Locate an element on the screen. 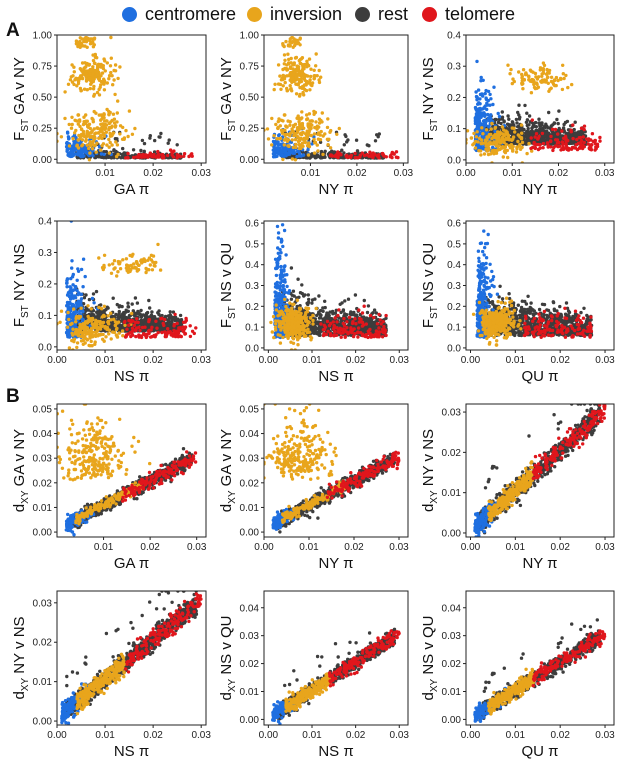  y-tick-label: 0.50 is located at coordinates (43, 98).